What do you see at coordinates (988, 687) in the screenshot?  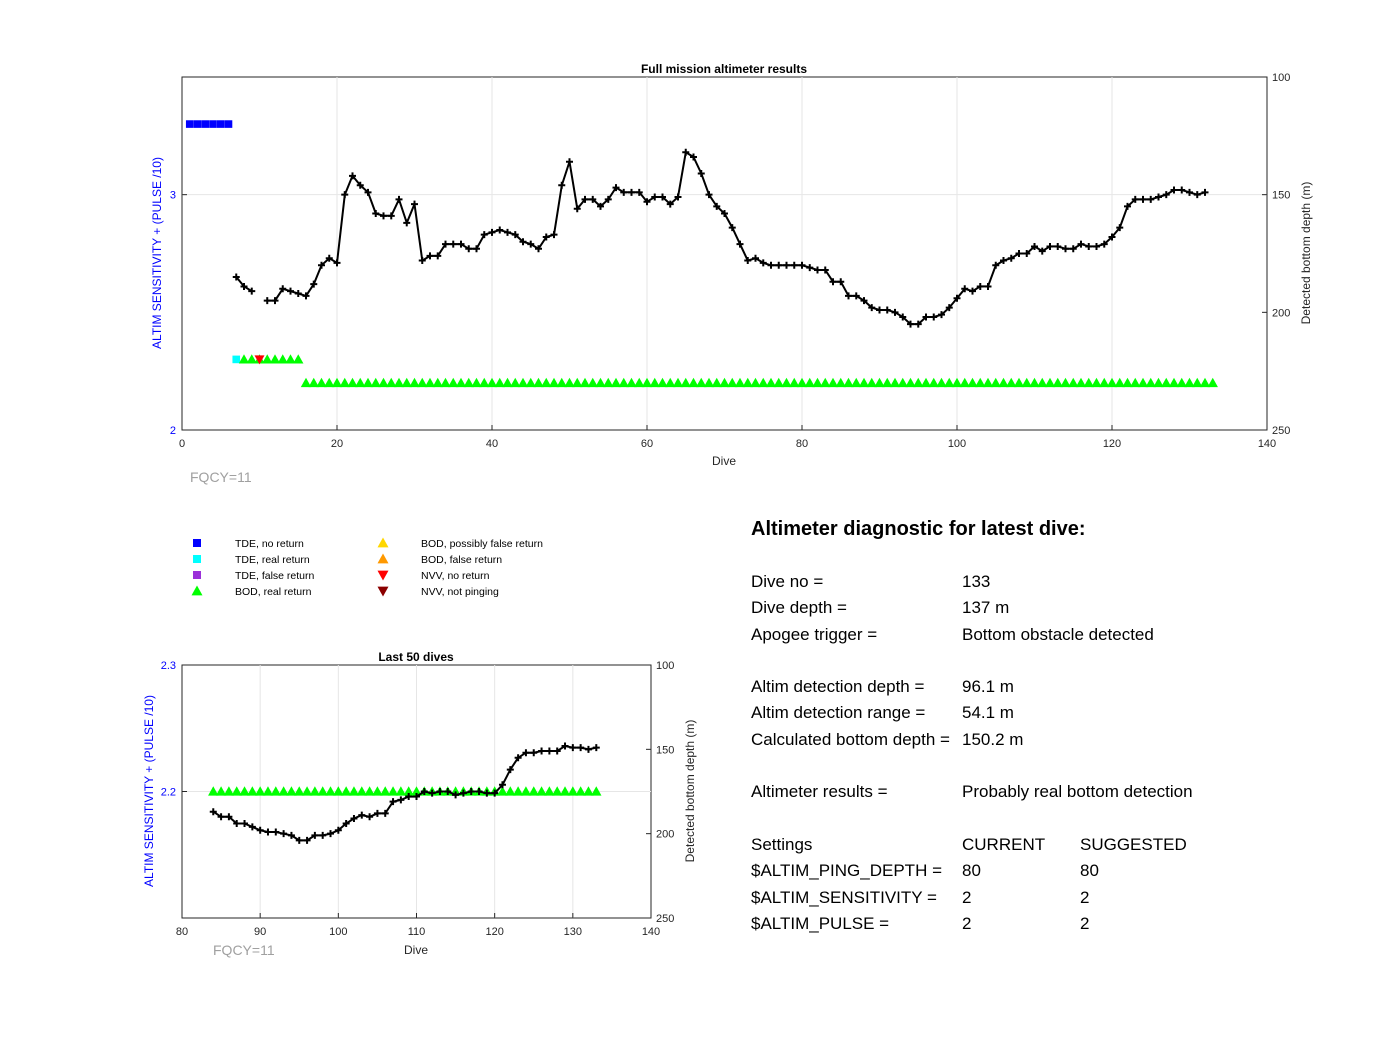 I see `detect-depth-value: 96.1 m` at bounding box center [988, 687].